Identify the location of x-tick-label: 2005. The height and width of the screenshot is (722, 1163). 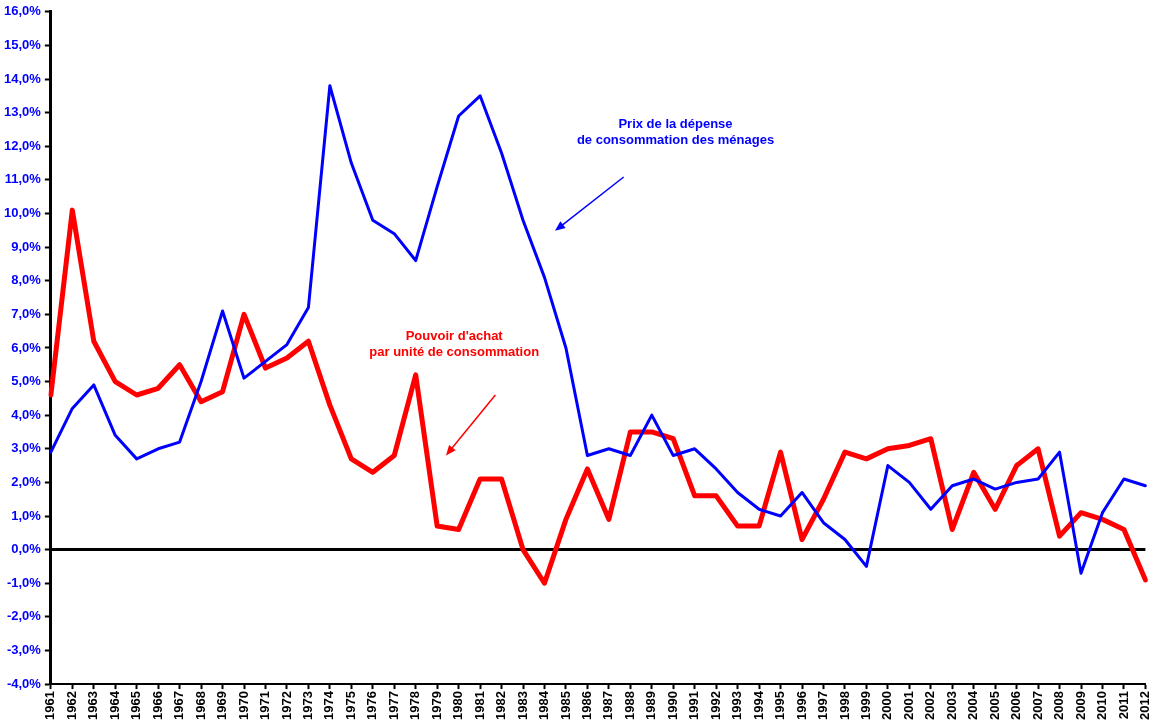
(994, 705).